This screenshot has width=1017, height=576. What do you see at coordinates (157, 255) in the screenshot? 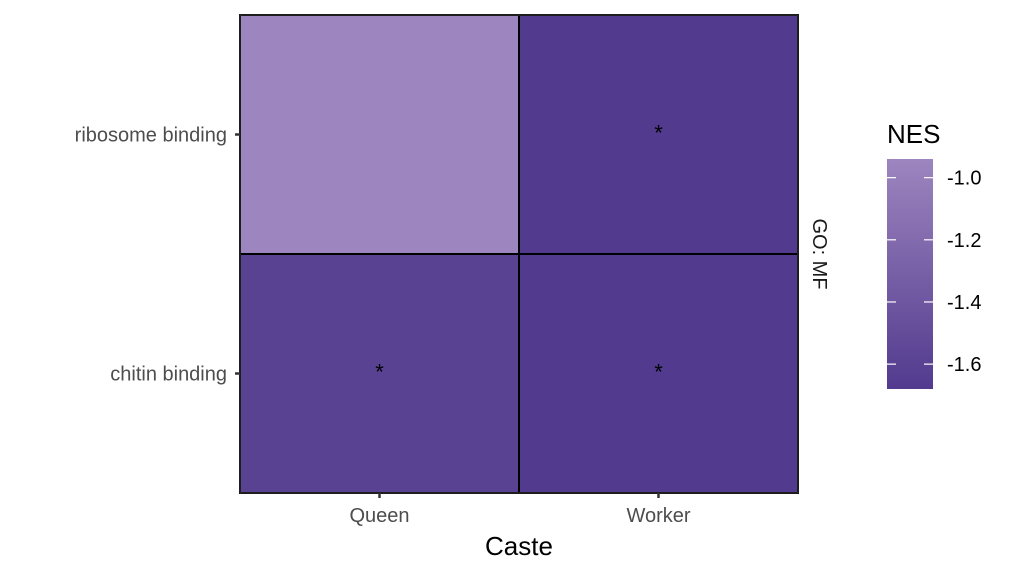
I see `y-axis: ribosome binding chitin binding` at bounding box center [157, 255].